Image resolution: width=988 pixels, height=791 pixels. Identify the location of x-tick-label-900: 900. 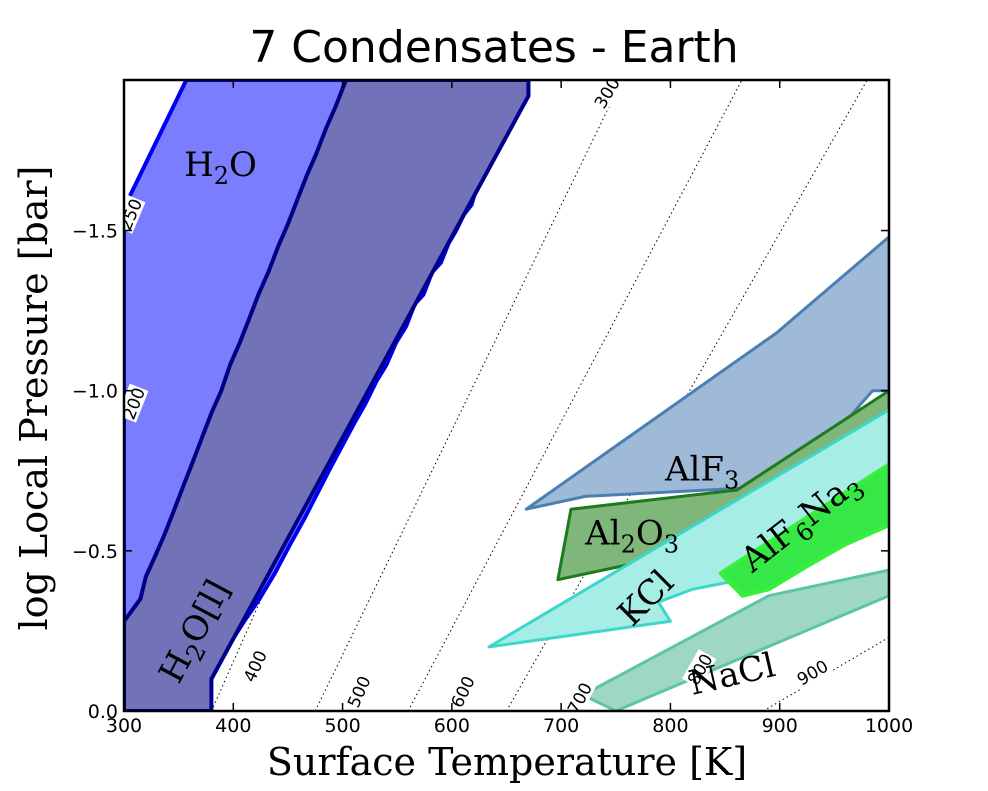
(780, 726).